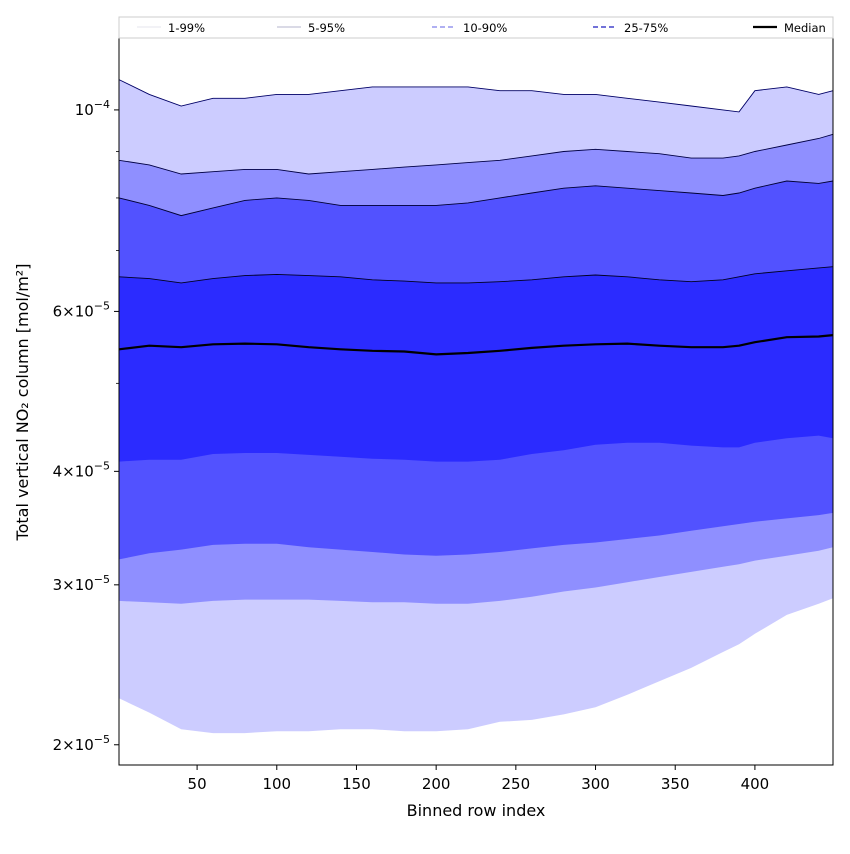 The image size is (850, 854). What do you see at coordinates (479, 779) in the screenshot?
I see `x-axis: 50 100 150 200 250 300 350 400` at bounding box center [479, 779].